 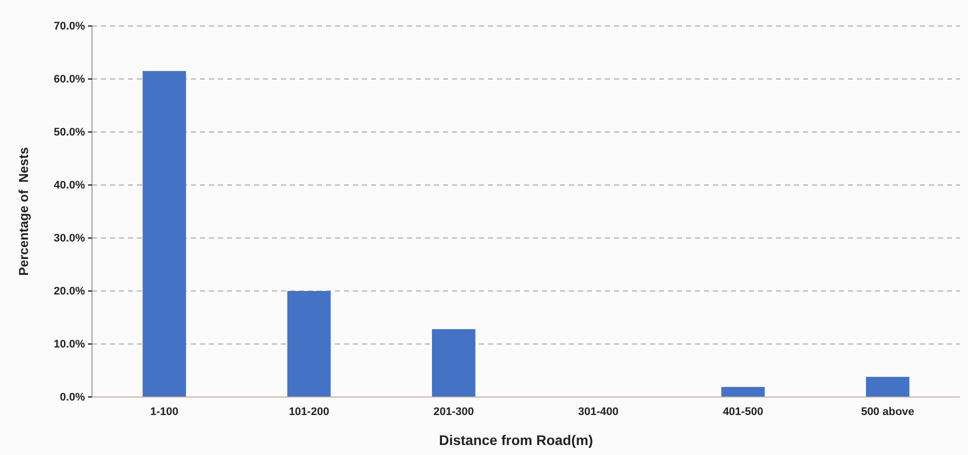 I want to click on y-tick-label: 50.0%, so click(x=70, y=132).